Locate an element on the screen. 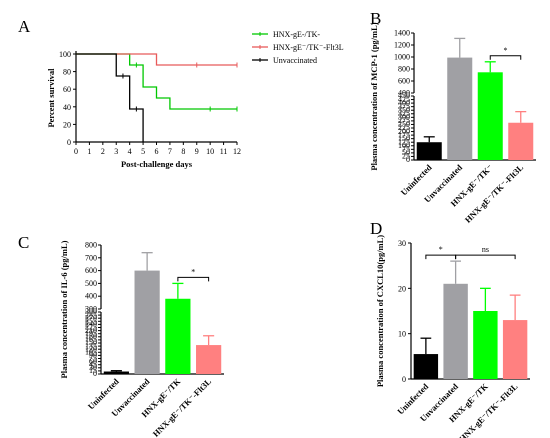  y-tick-label: 285 is located at coordinates (91, 314).